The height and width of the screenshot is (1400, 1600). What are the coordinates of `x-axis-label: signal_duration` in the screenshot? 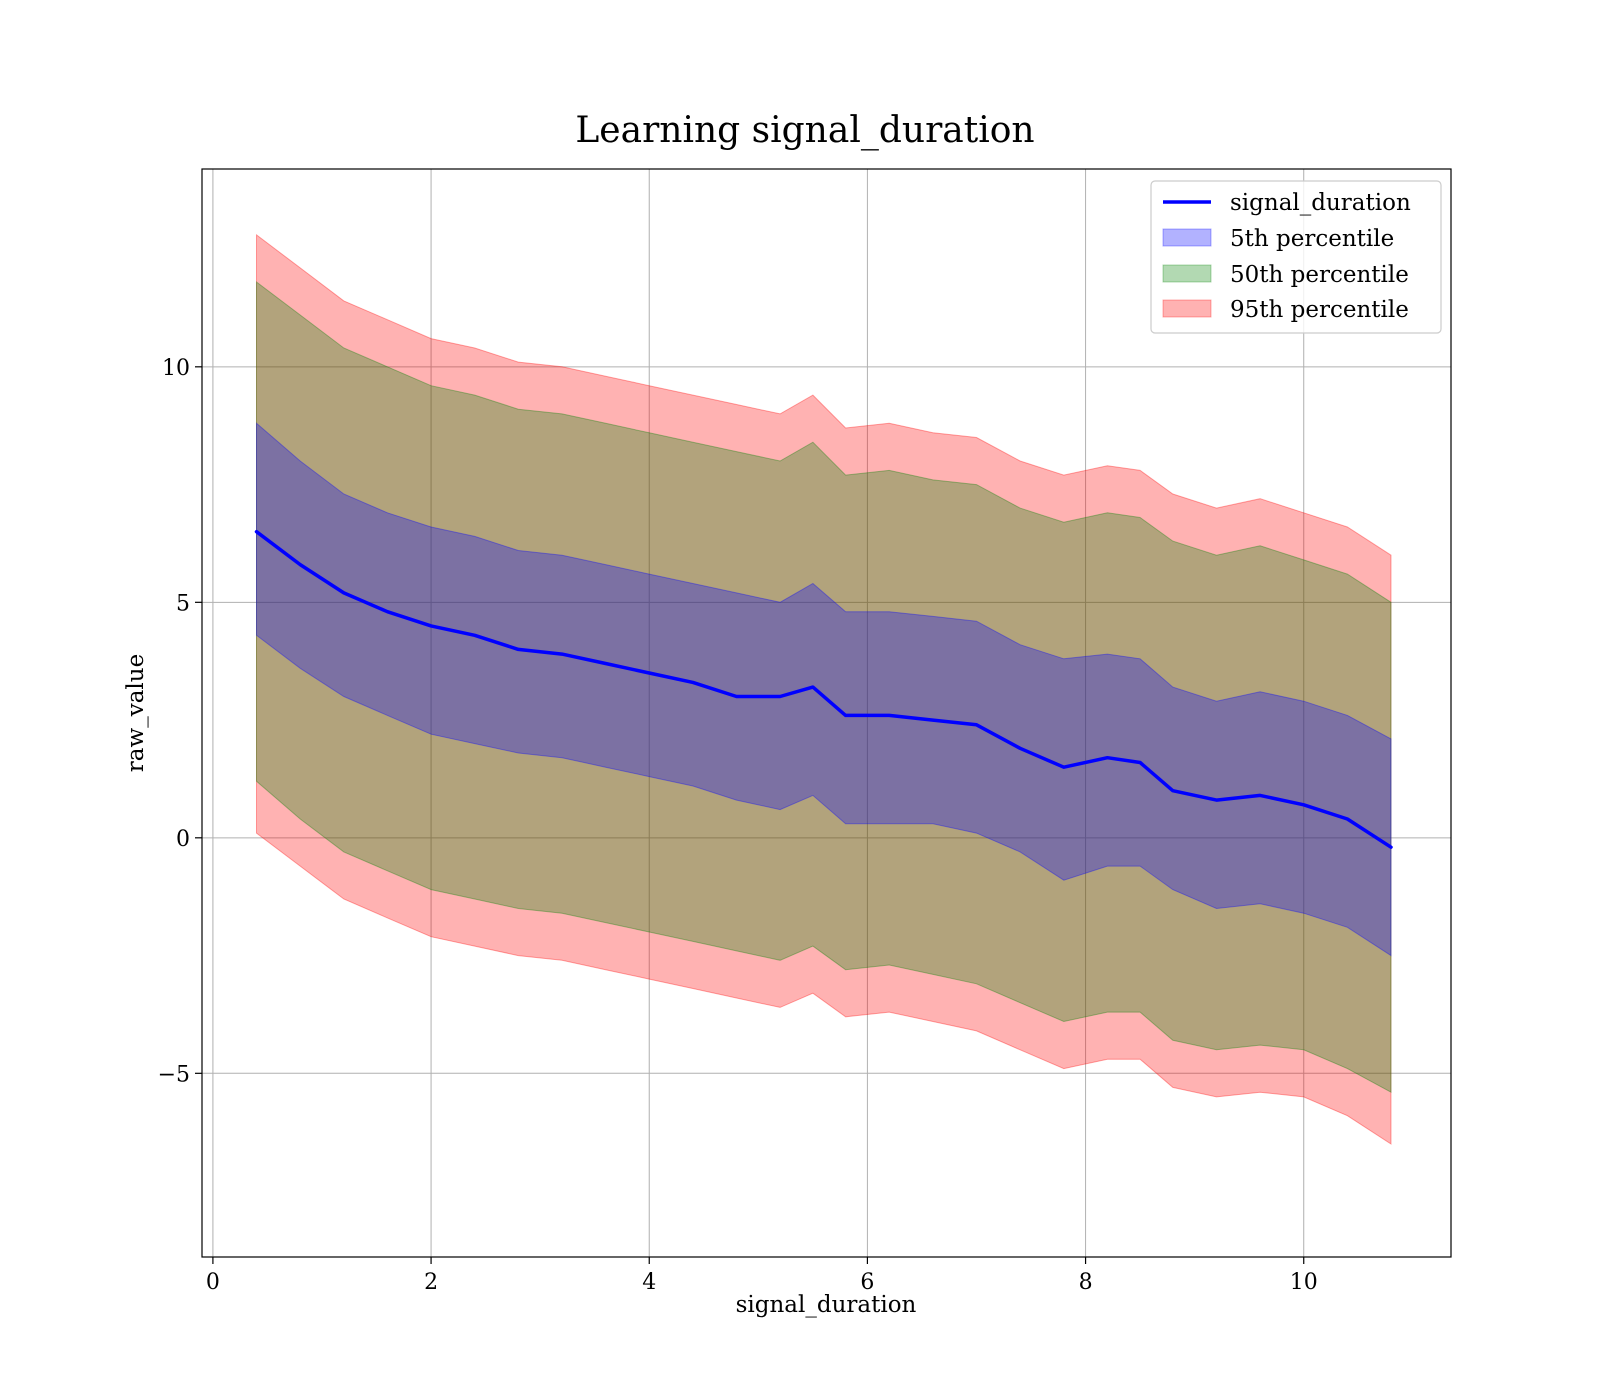 It's located at (826, 1305).